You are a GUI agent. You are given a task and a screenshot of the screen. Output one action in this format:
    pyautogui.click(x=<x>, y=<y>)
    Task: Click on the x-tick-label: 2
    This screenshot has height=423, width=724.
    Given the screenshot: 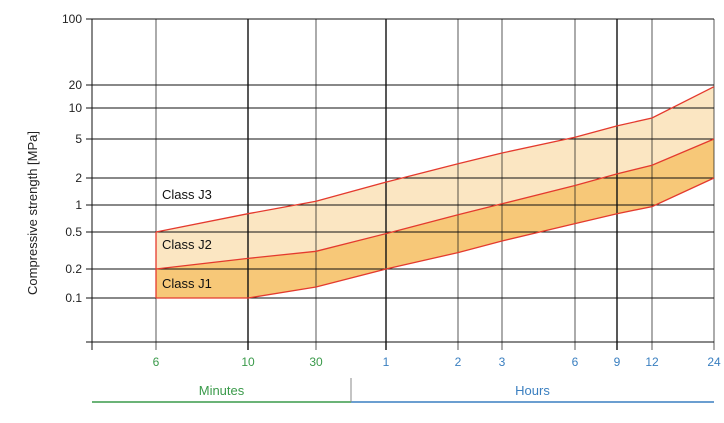 What is the action you would take?
    pyautogui.click(x=458, y=362)
    